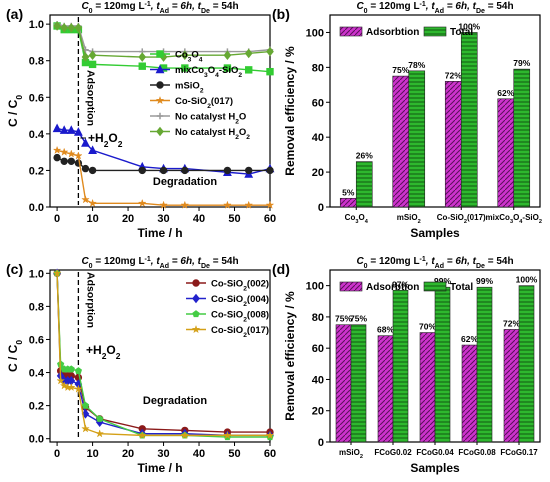 The image size is (550, 482). What do you see at coordinates (321, 443) in the screenshot?
I see `y-tick-label: 0` at bounding box center [321, 443].